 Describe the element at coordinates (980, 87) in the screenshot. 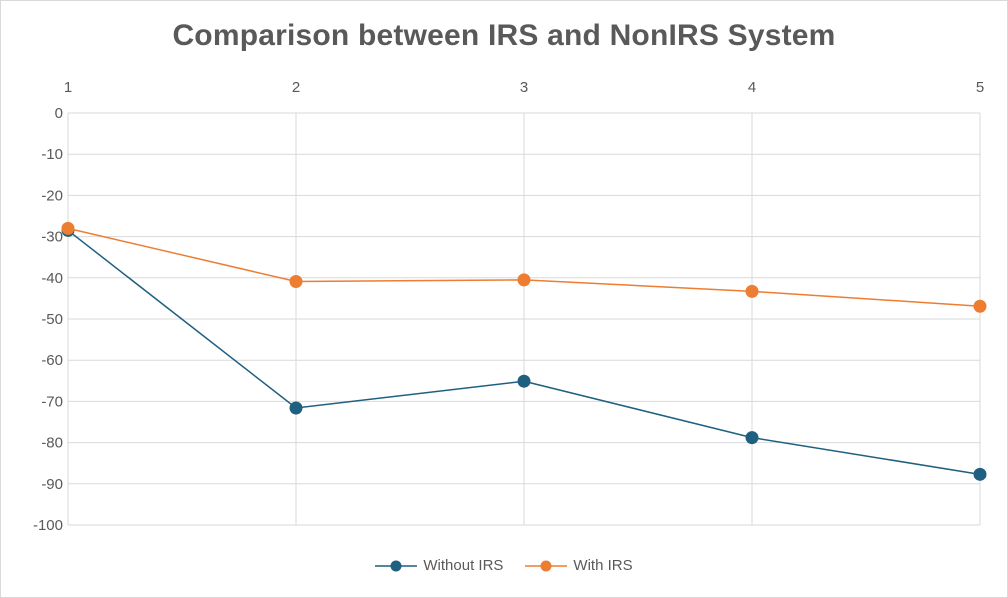

I see `x-tick-label: 5` at that location.